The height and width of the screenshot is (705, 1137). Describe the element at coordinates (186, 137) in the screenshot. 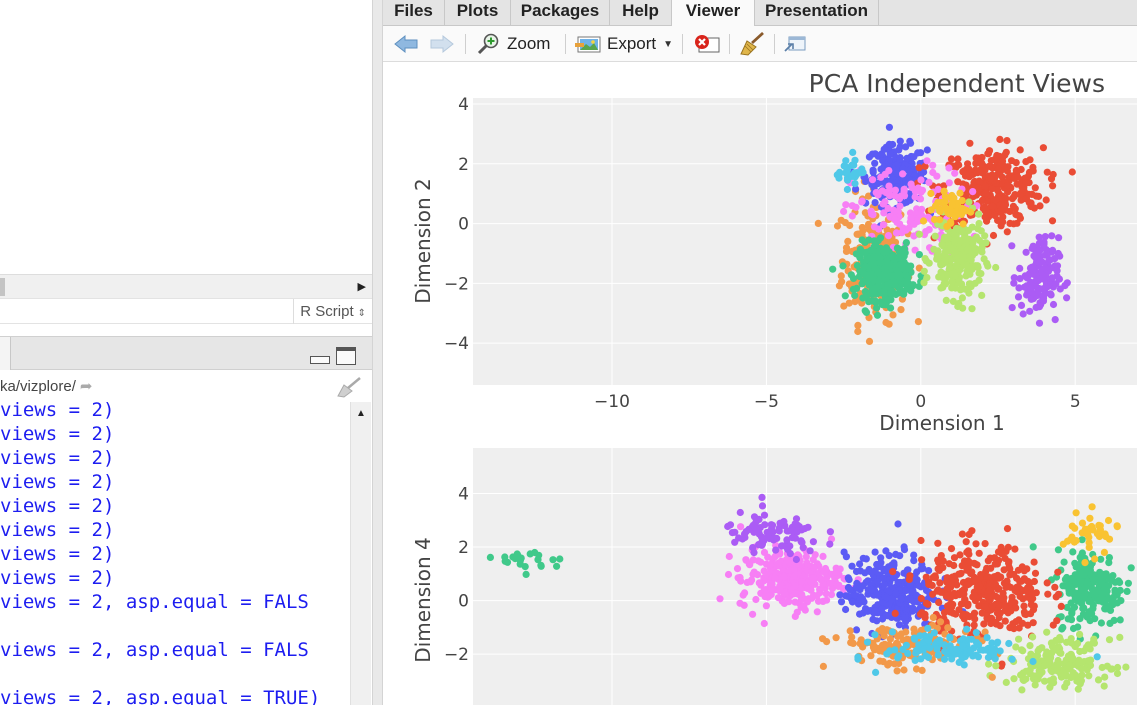

I see `source-editor` at that location.